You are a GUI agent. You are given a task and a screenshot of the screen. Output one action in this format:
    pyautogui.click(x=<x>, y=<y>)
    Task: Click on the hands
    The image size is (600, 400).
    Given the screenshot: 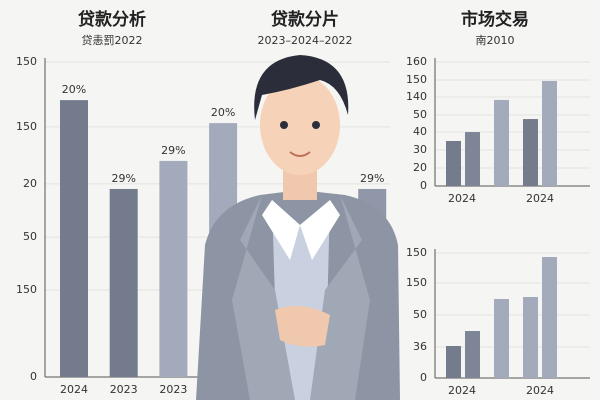 What is the action you would take?
    pyautogui.click(x=302, y=326)
    